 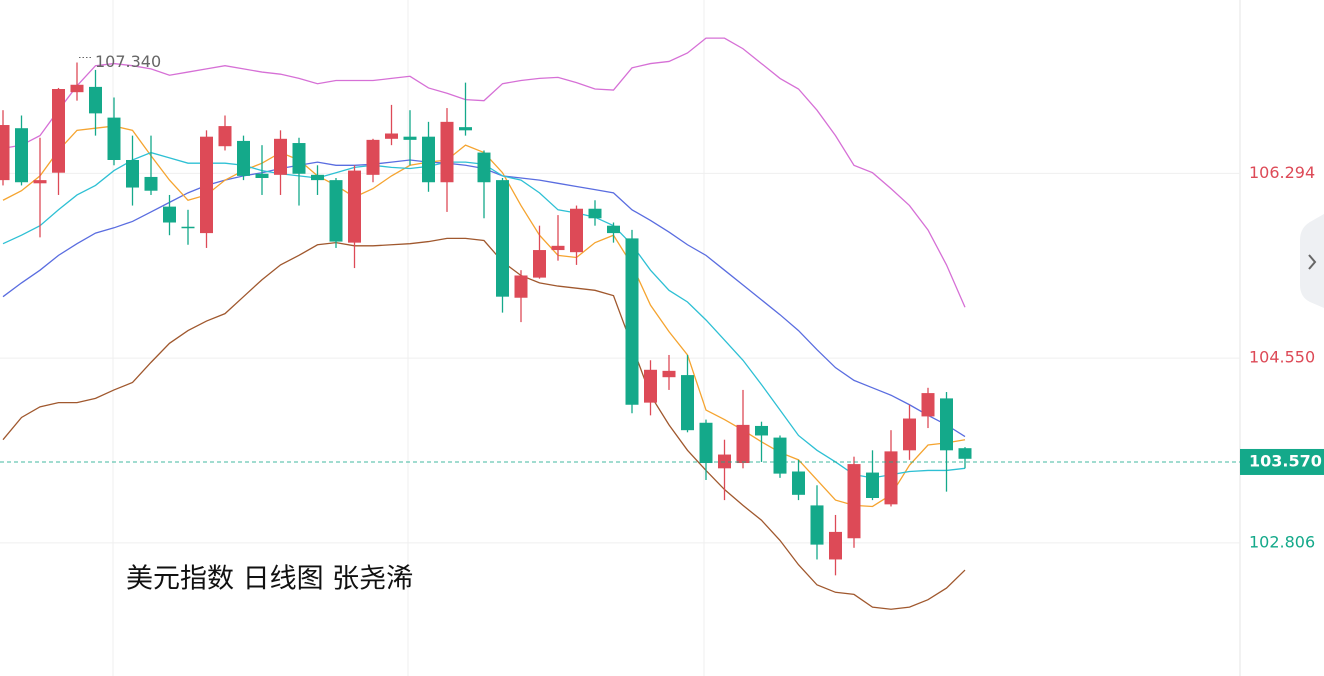 I want to click on max-label: 107.340, so click(x=128, y=61).